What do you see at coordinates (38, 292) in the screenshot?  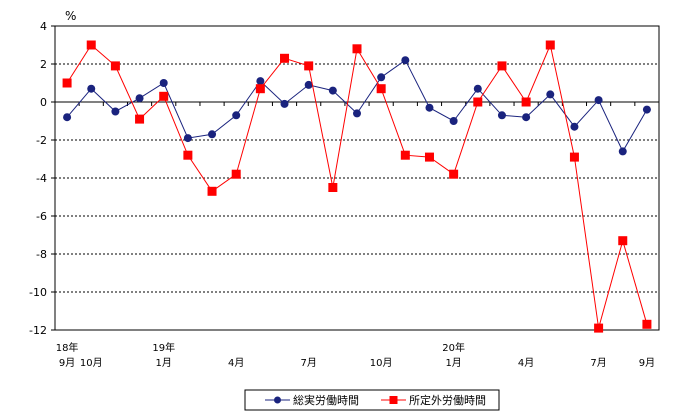 I see `y-tick-label: -10` at bounding box center [38, 292].